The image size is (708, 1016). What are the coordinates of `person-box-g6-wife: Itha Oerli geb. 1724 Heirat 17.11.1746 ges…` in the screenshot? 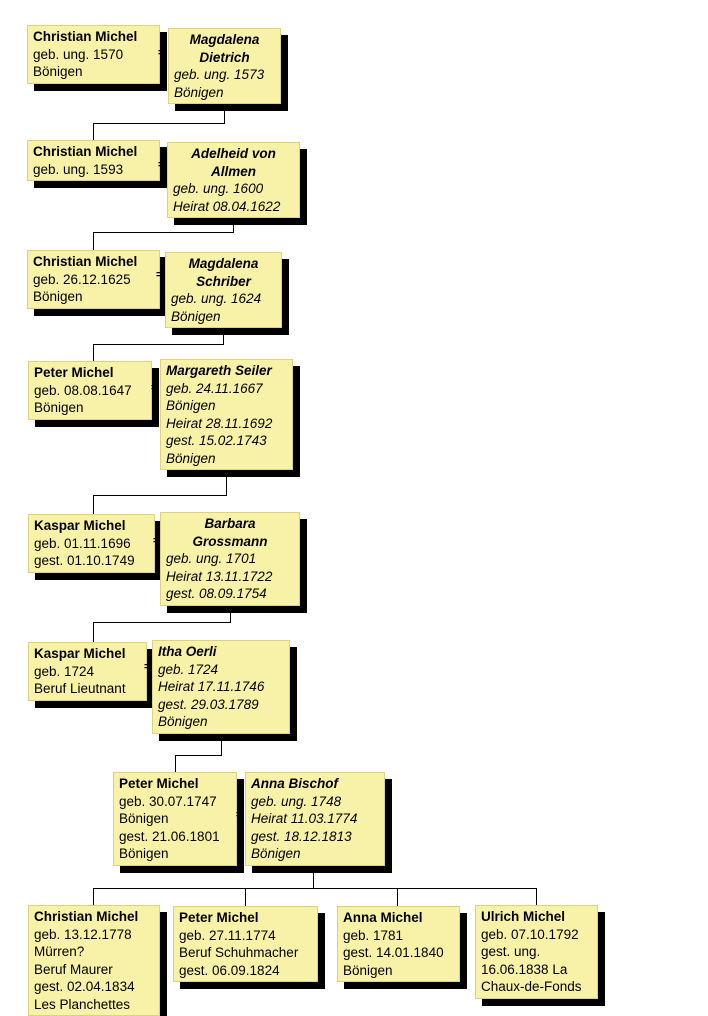 It's located at (221, 687).